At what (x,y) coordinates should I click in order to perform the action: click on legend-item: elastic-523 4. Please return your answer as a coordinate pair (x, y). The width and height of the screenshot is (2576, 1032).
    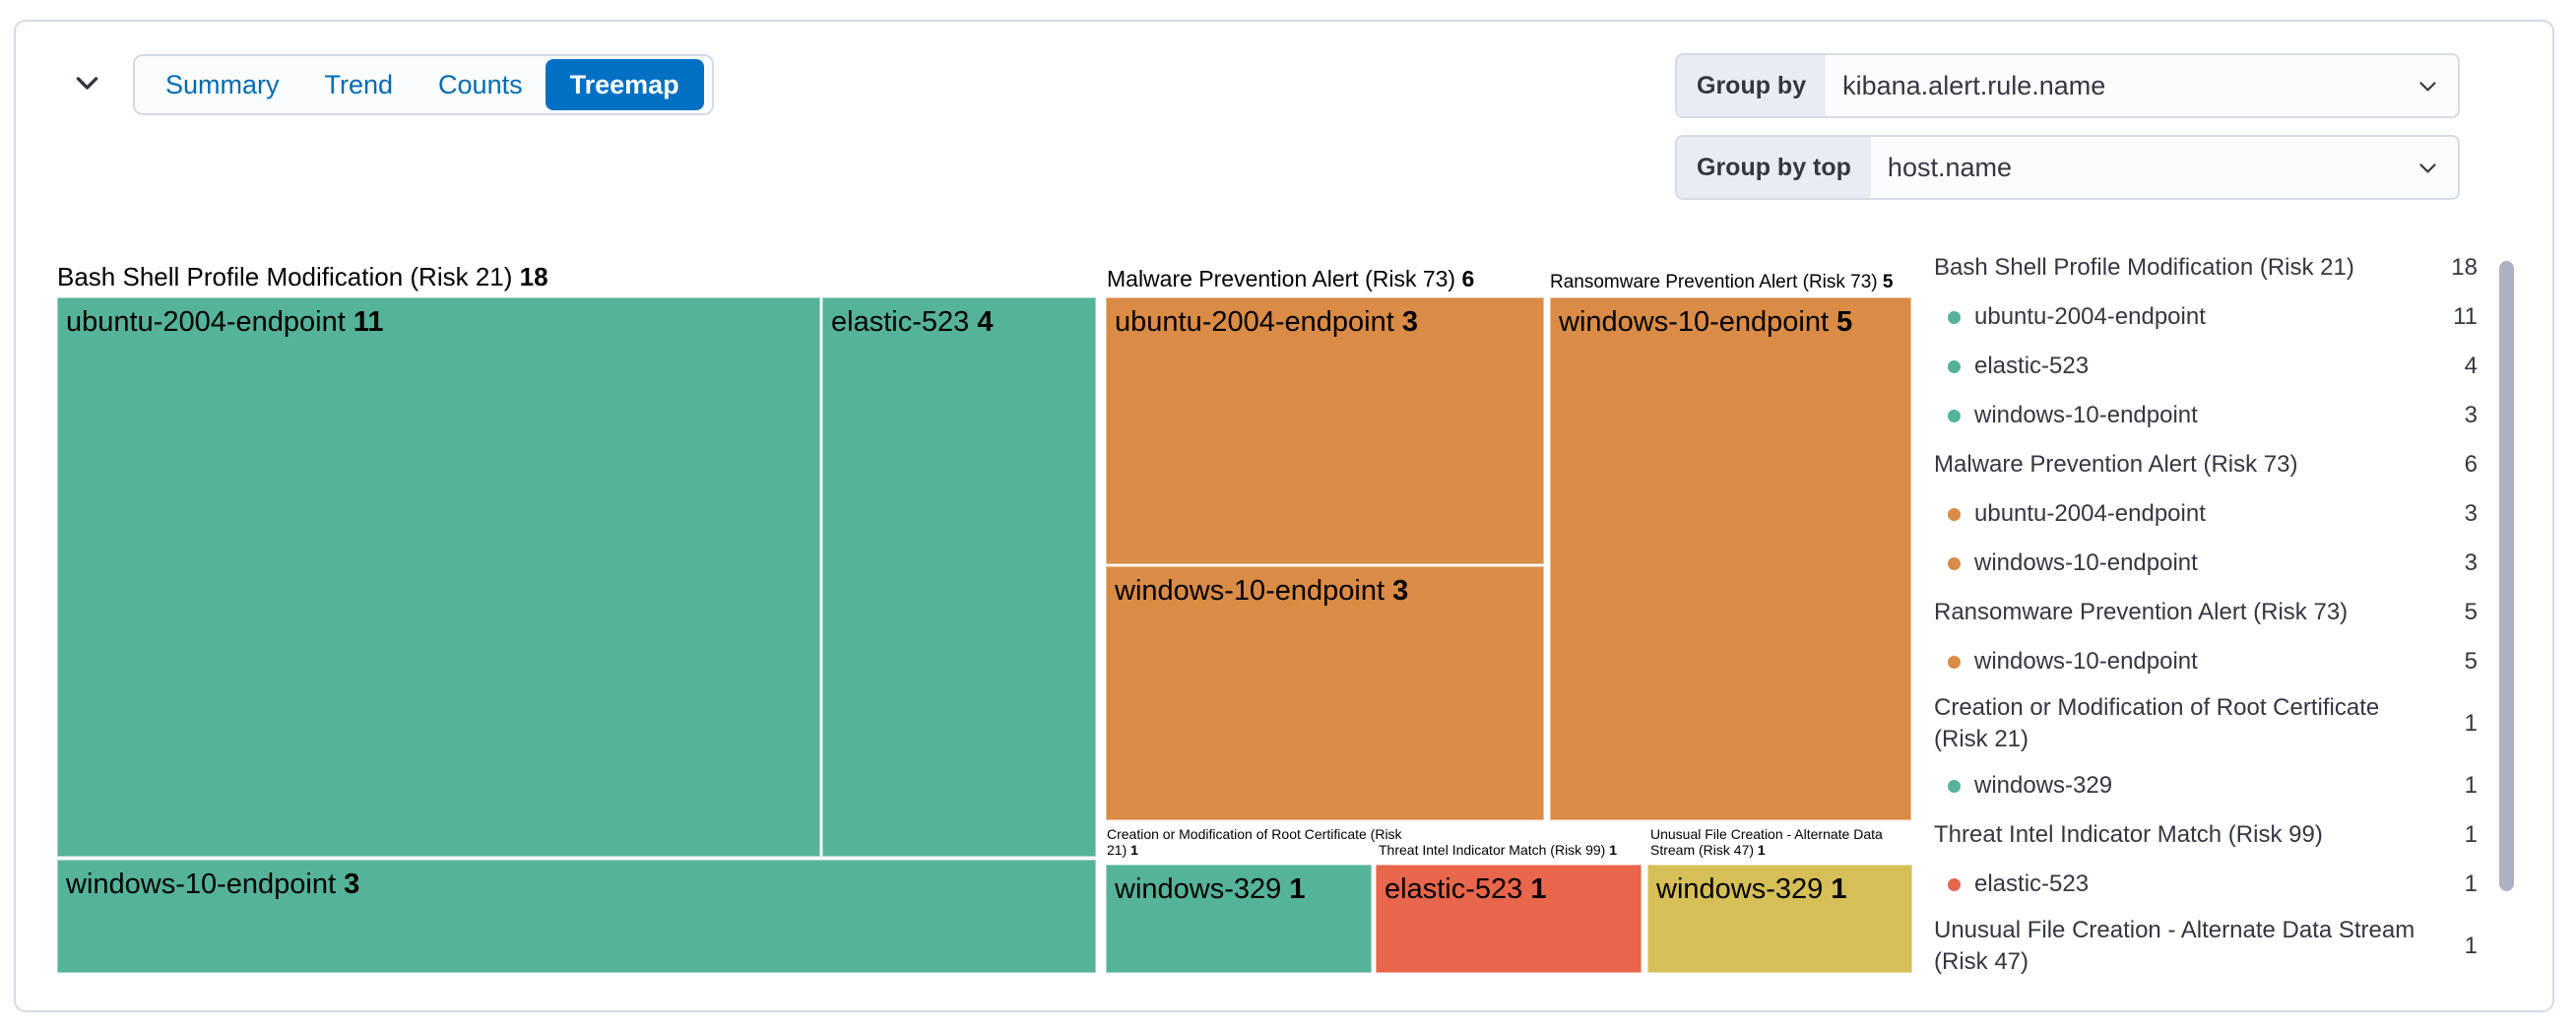
    Looking at the image, I should click on (2206, 366).